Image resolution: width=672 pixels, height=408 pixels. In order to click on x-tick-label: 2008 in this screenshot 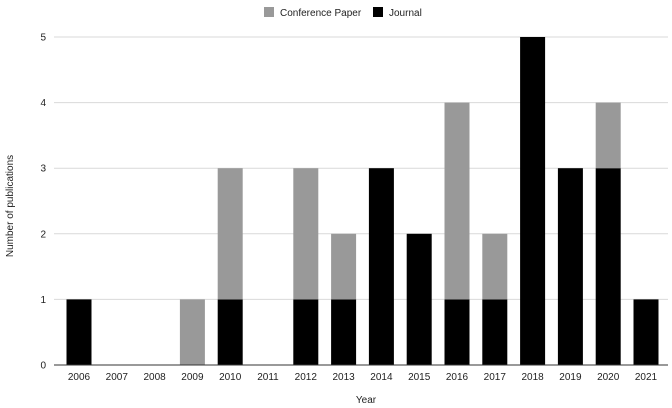, I will do `click(154, 377)`.